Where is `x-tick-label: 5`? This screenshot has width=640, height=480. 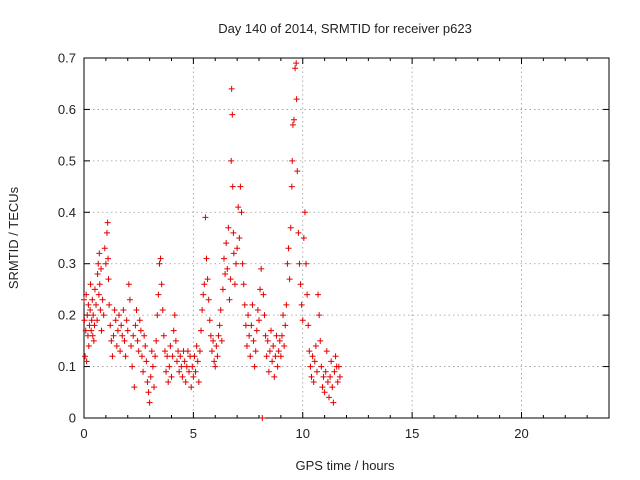
x-tick-label: 5 is located at coordinates (193, 433).